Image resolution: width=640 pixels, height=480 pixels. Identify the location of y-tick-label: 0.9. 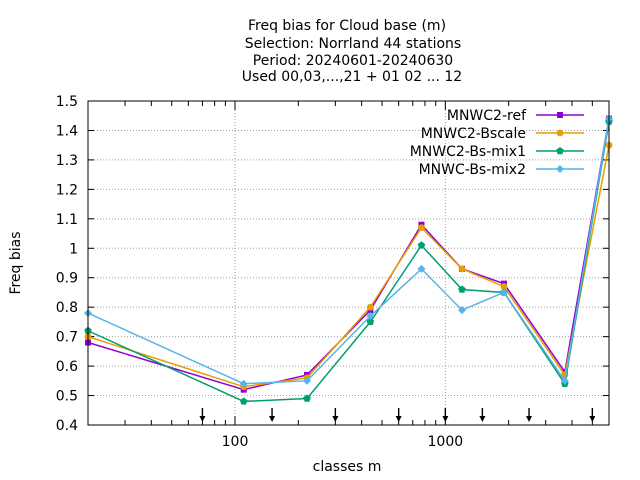
(67, 279).